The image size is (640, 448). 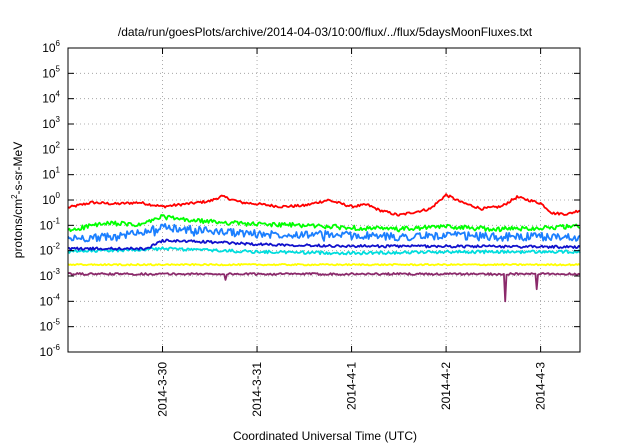 I want to click on y-tick-label: 10¹, so click(x=51, y=174).